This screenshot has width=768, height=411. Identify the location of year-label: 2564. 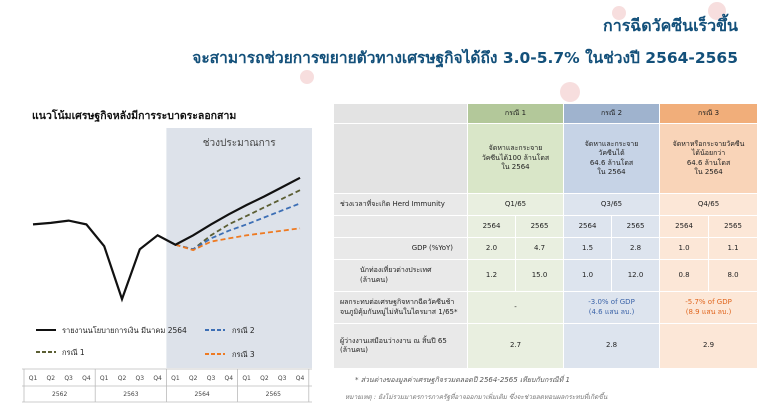
(201, 394).